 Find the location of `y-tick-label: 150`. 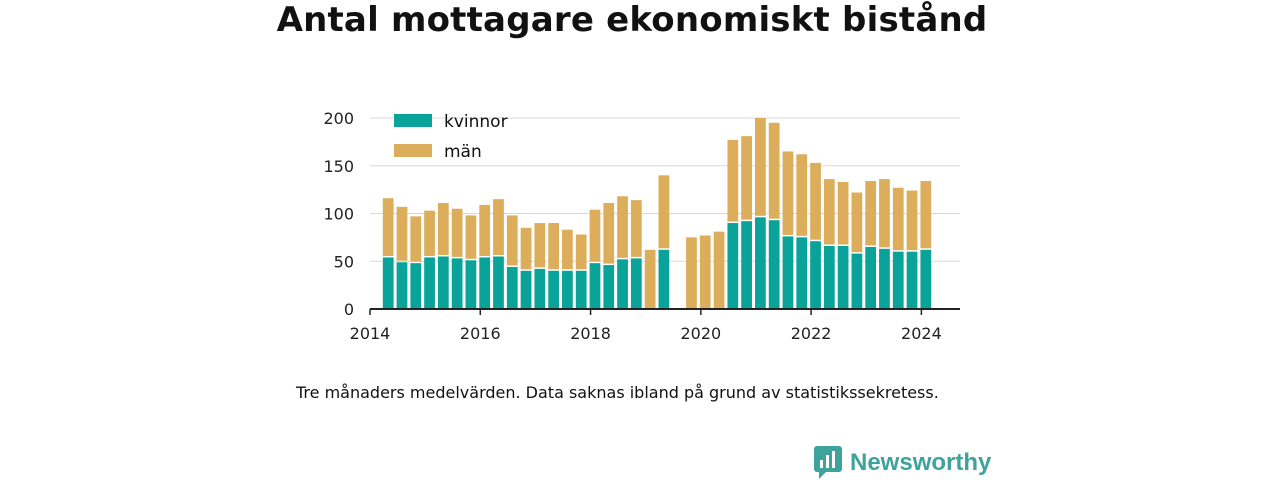

y-tick-label: 150 is located at coordinates (338, 166).